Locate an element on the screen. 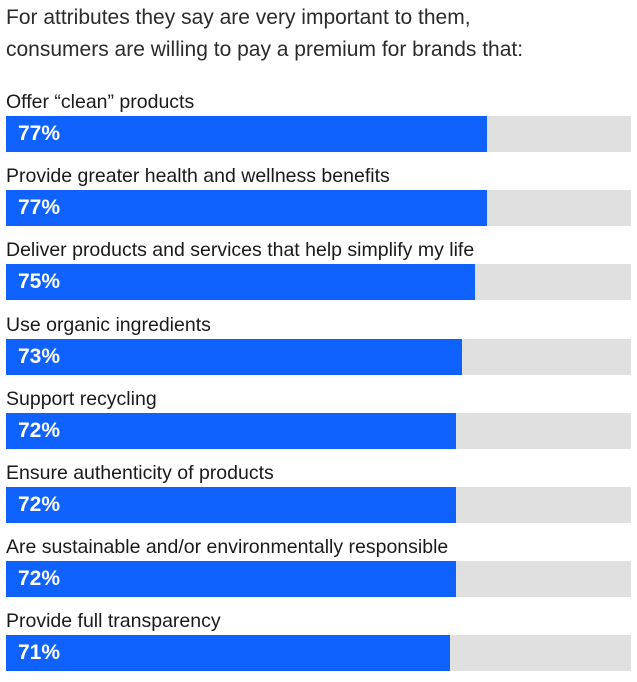  bar: 71% is located at coordinates (228, 653).